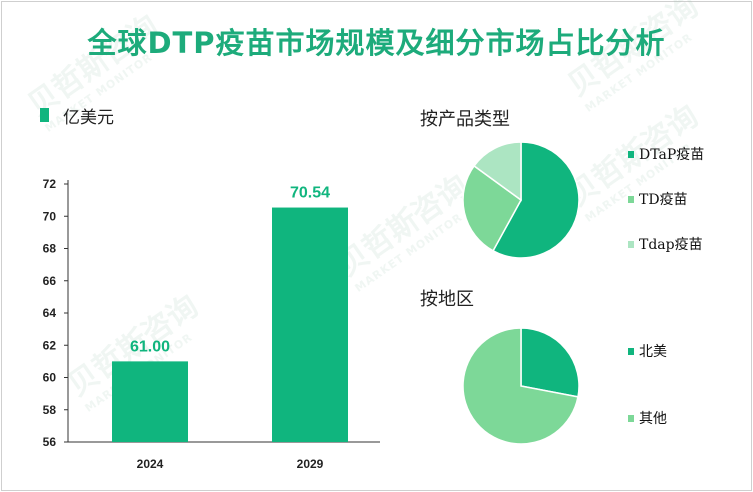 This screenshot has height=492, width=753. Describe the element at coordinates (44, 115) in the screenshot. I see `unit-swatch` at that location.